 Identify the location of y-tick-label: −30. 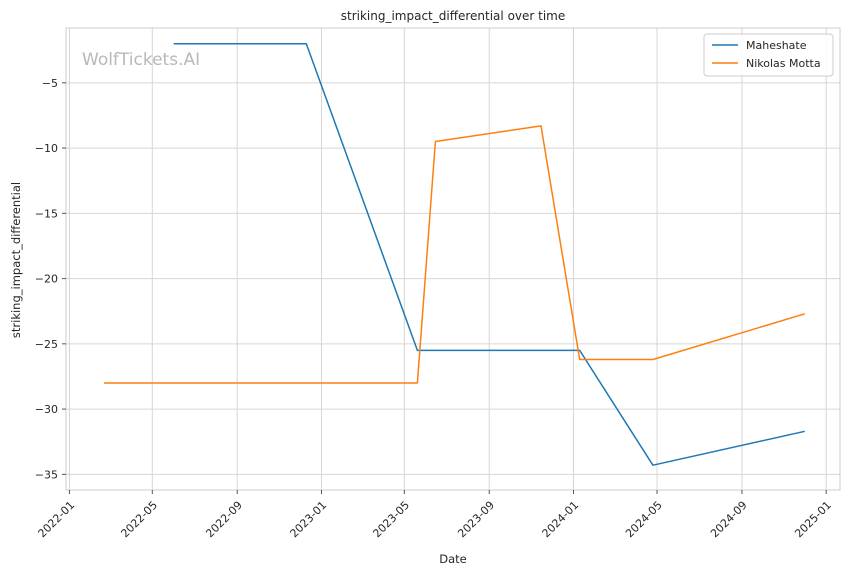
(46, 409).